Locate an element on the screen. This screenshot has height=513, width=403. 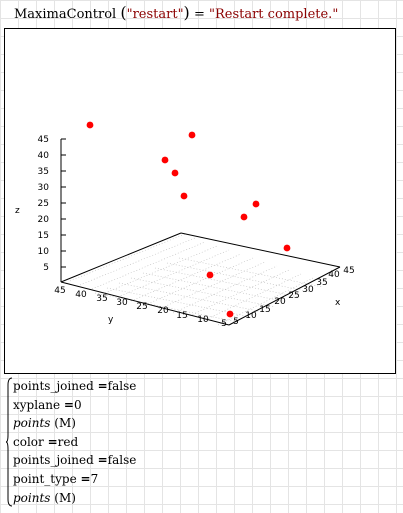
y-tick-labels: 45 40 35 30 25 20 15 10 5 is located at coordinates (140, 307).